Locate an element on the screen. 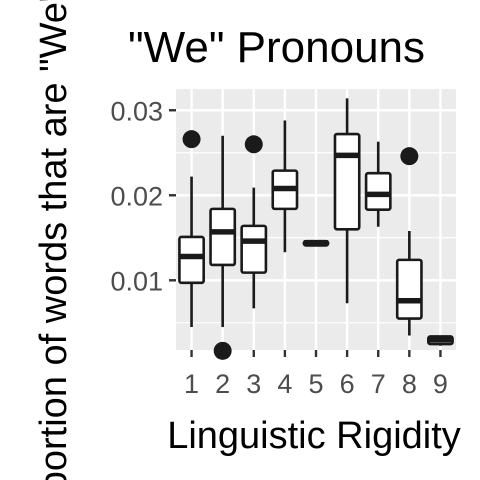 The image size is (480, 480). y-tick-label: 0.03 is located at coordinates (136, 111).